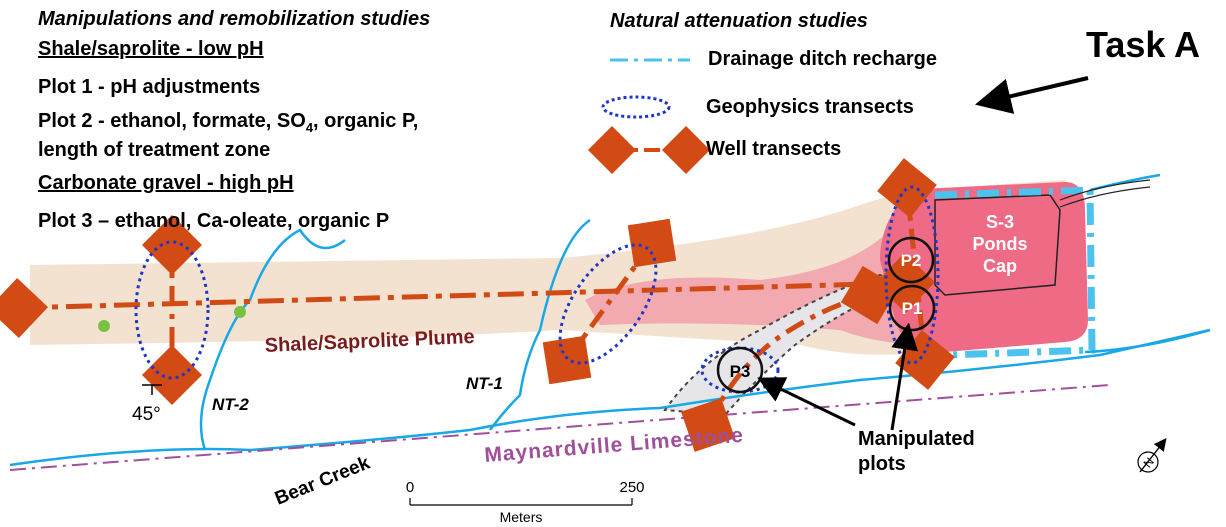 This screenshot has height=527, width=1226. I want to click on ponds-stream, so click(1147, 263).